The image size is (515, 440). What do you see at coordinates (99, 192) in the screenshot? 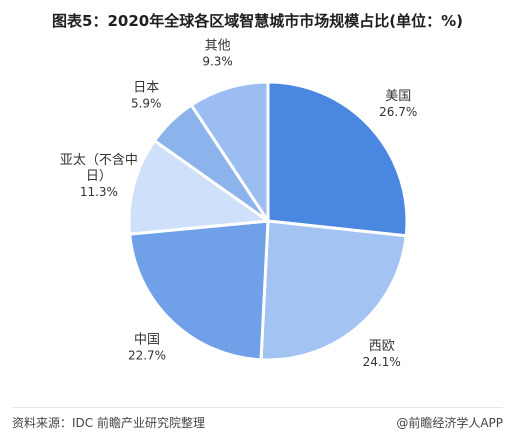
I see `pie-value-label: 11.3%` at bounding box center [99, 192].